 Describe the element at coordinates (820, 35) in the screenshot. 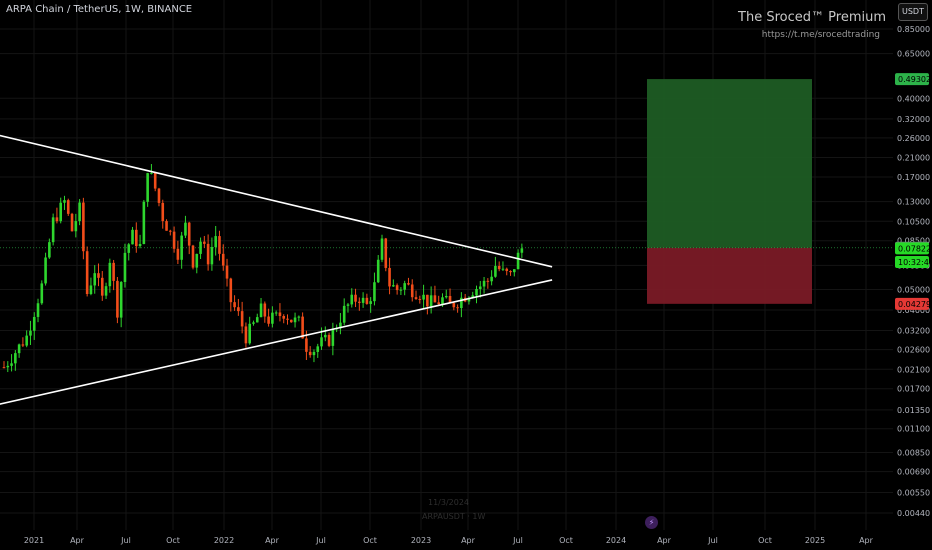

I see `brand-link: https://t.me/srocedtrading` at that location.